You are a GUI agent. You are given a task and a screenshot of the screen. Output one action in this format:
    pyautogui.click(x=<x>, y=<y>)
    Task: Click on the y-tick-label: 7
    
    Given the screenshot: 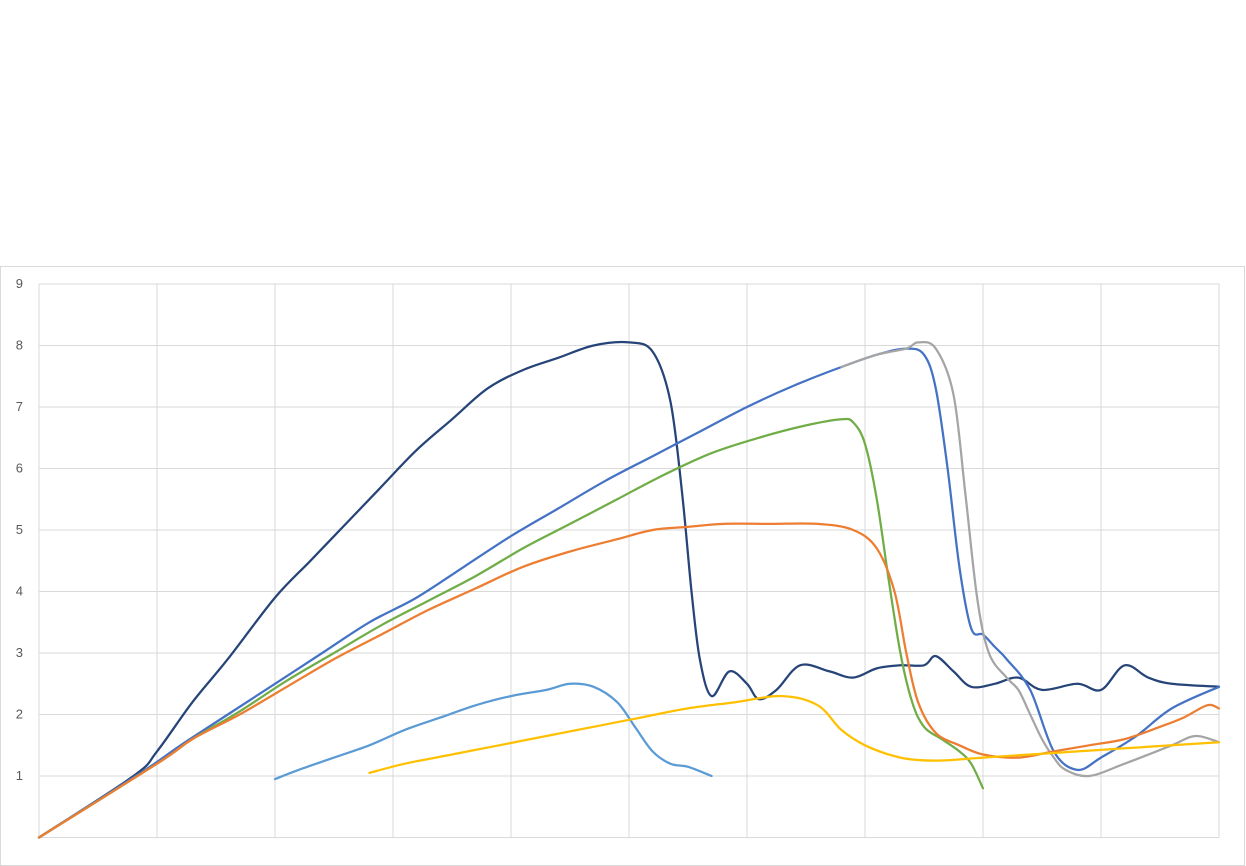 What is the action you would take?
    pyautogui.click(x=19, y=406)
    